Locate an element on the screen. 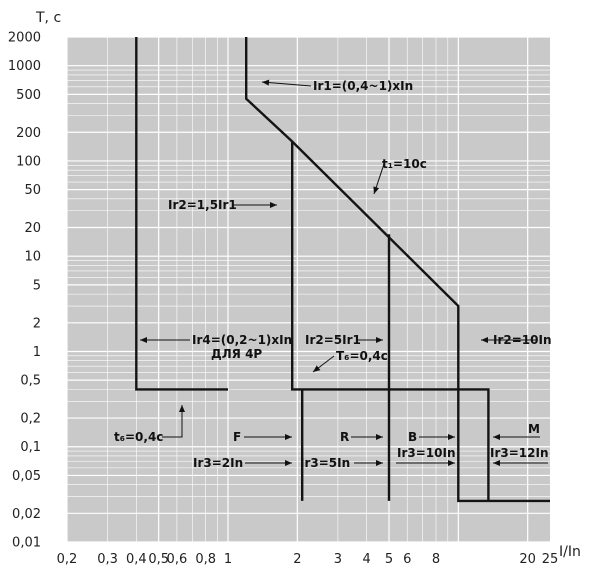 The height and width of the screenshot is (569, 594). x-tick-label: 0,5 is located at coordinates (158, 559).